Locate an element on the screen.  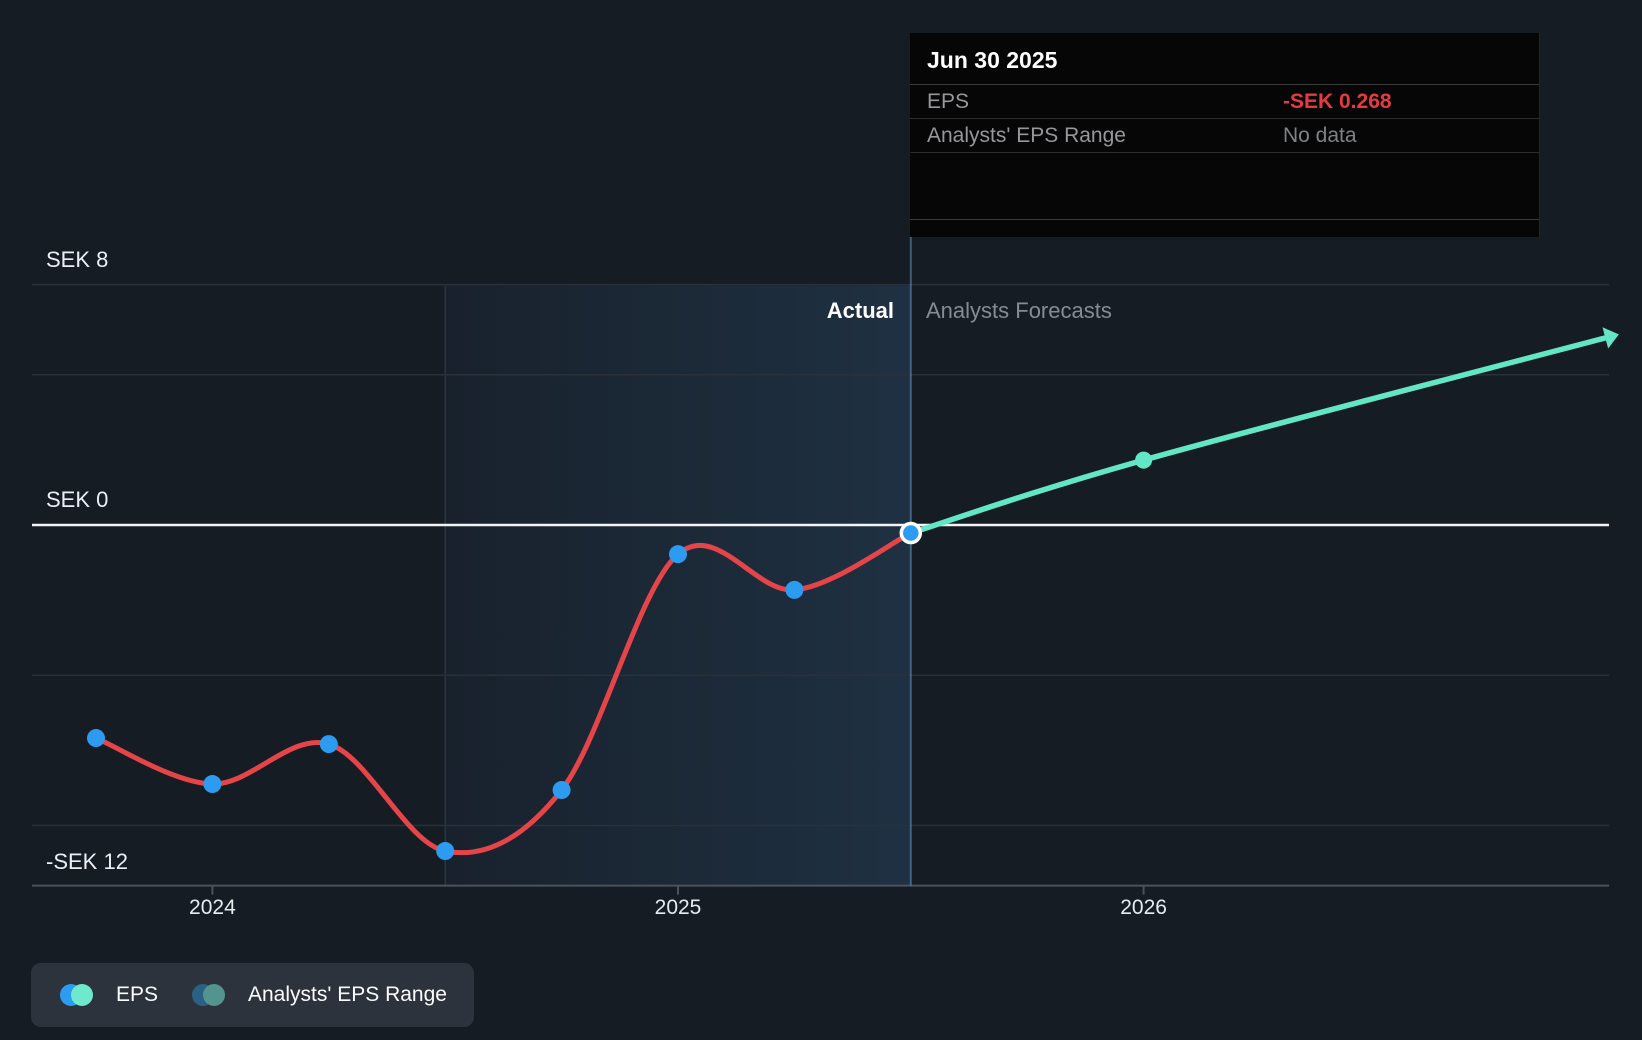
actual-point-mar-31-2024 is located at coordinates (328, 744).